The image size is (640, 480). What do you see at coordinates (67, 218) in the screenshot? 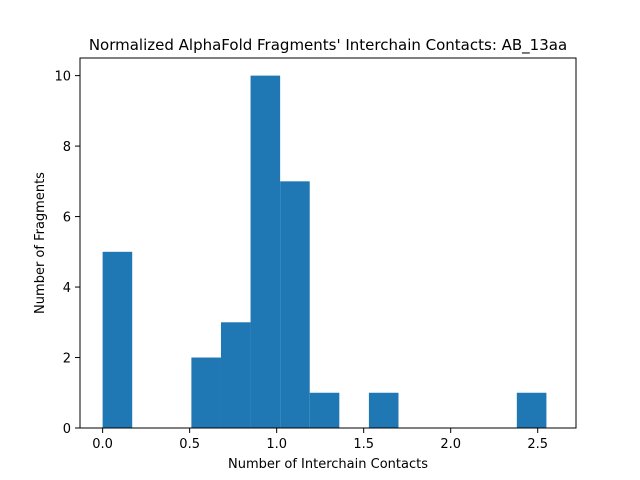
I see `y-tick-label: 6` at bounding box center [67, 218].